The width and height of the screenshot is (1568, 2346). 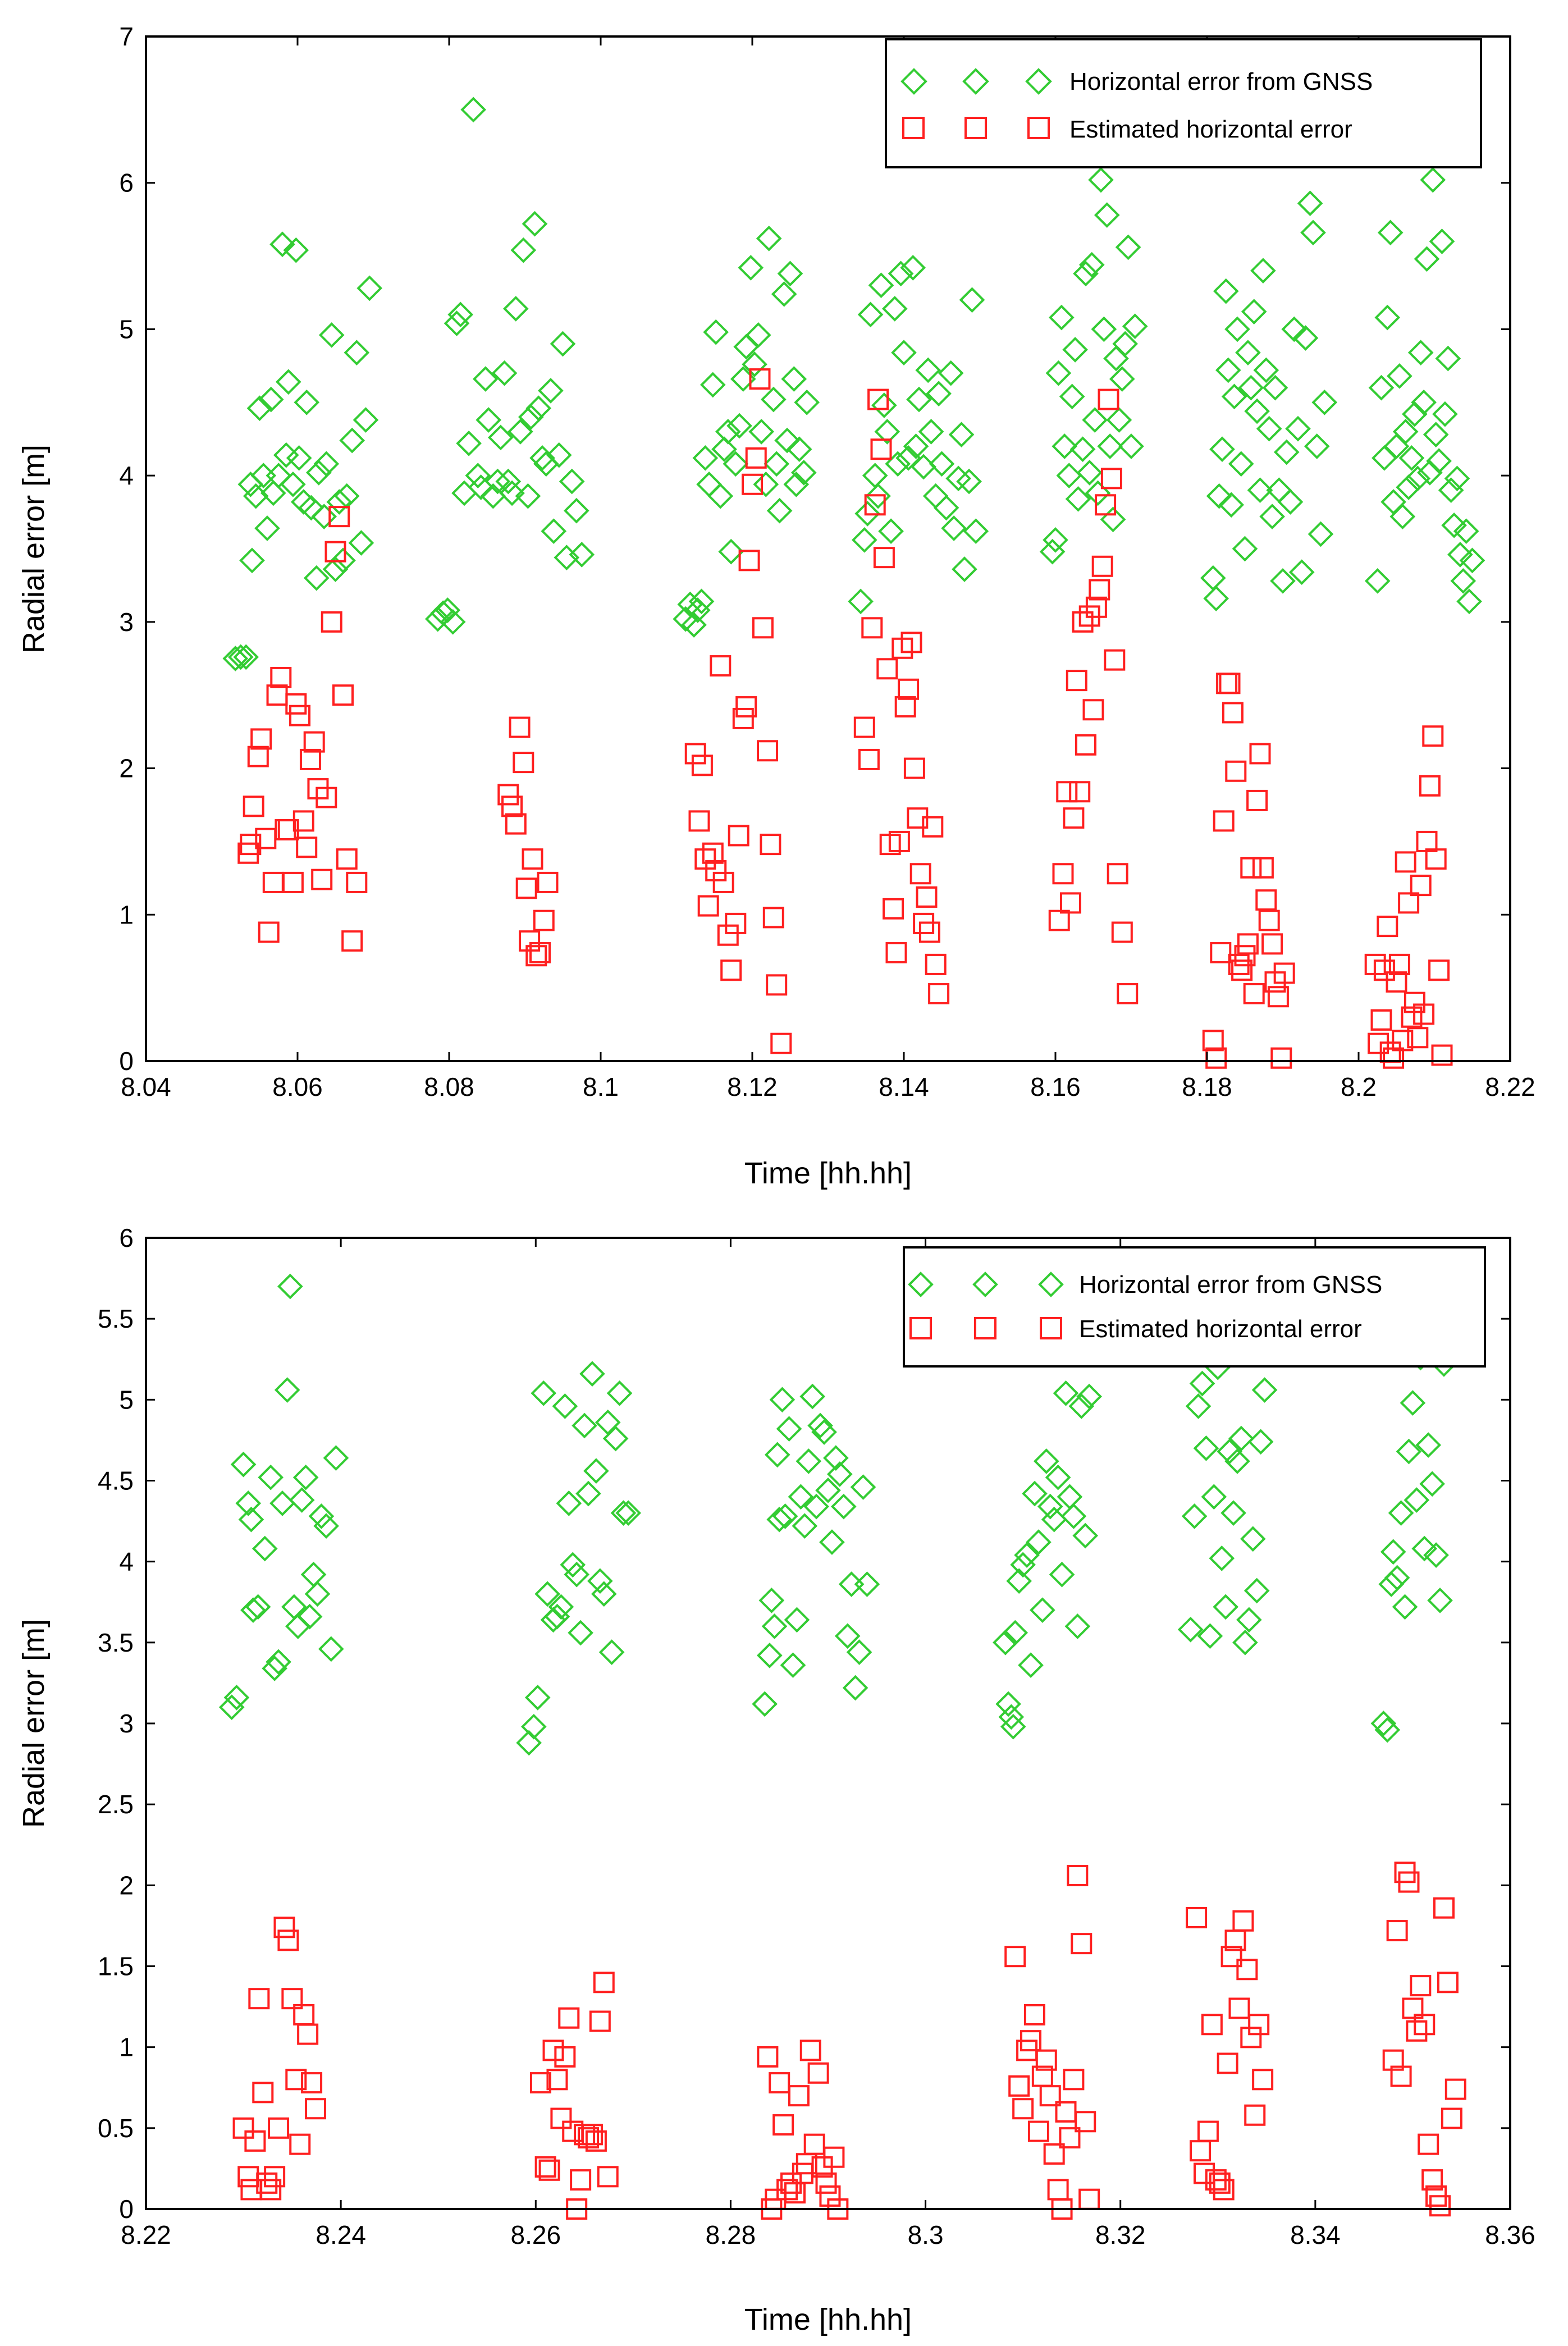 What do you see at coordinates (116, 1642) in the screenshot?
I see `y-tick-label: 3.5` at bounding box center [116, 1642].